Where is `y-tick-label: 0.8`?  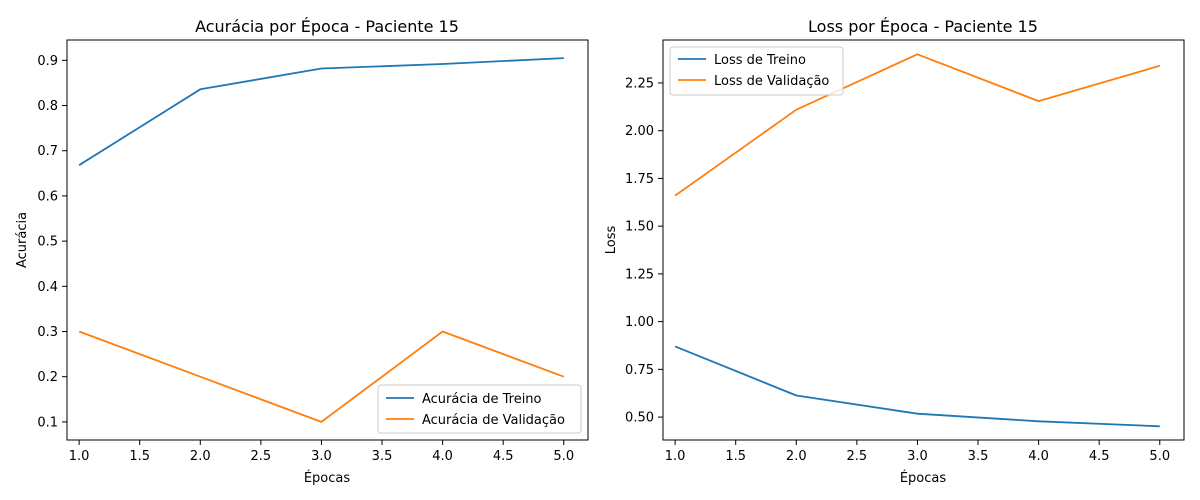 y-tick-label: 0.8 is located at coordinates (47, 106).